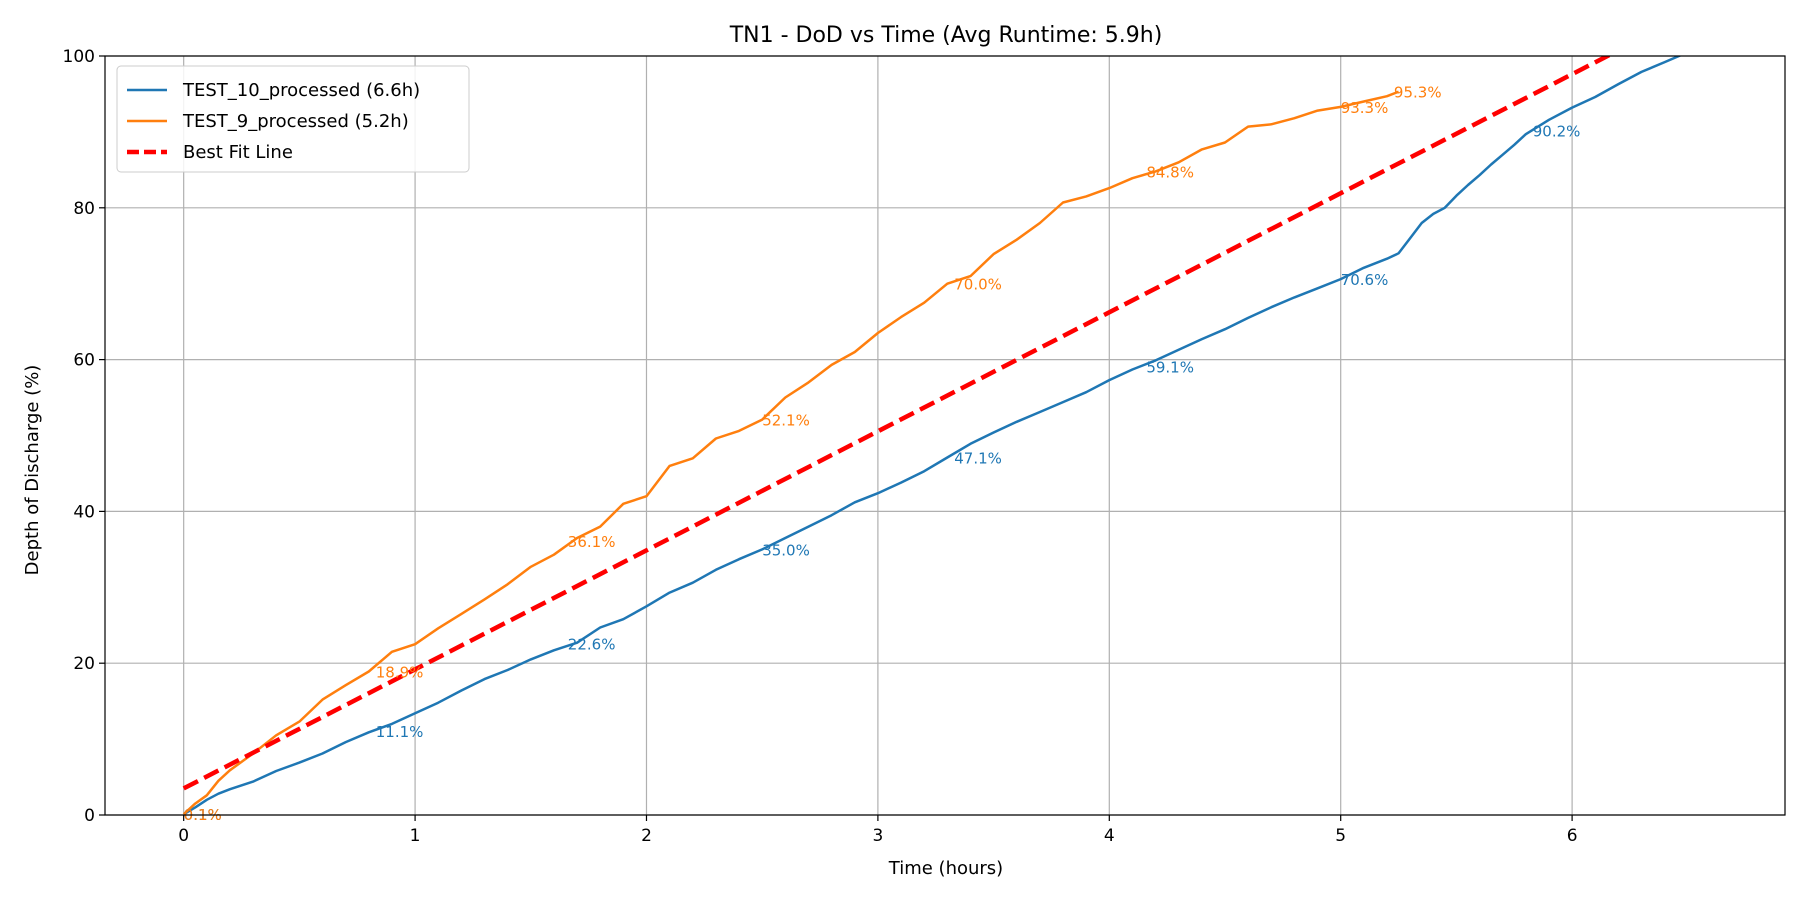 The width and height of the screenshot is (1800, 900). What do you see at coordinates (400, 732) in the screenshot?
I see `data-label: 11.1%` at bounding box center [400, 732].